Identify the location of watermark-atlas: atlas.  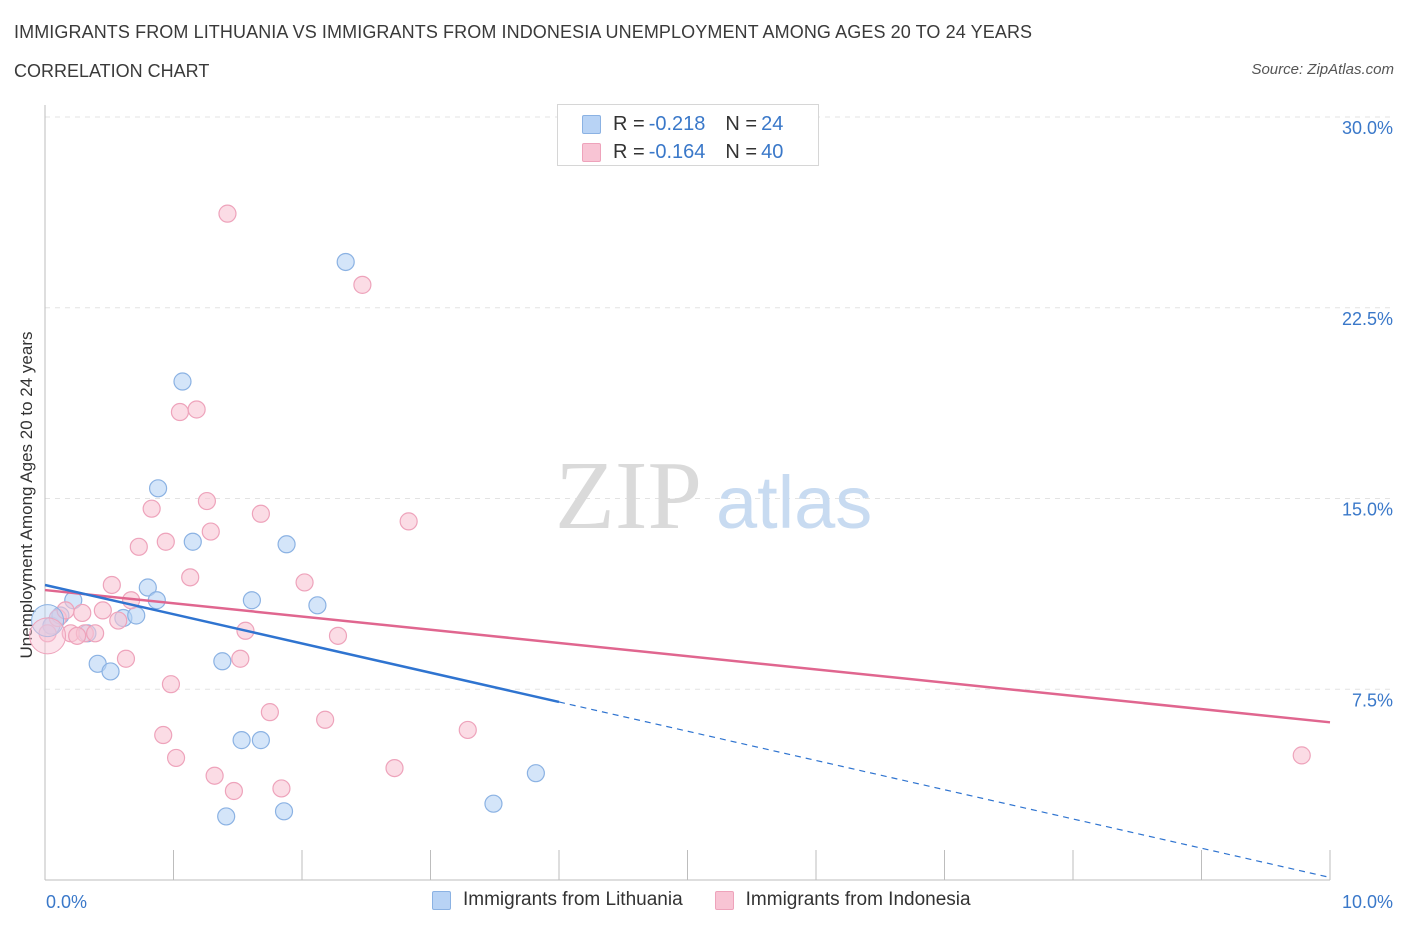
(794, 502).